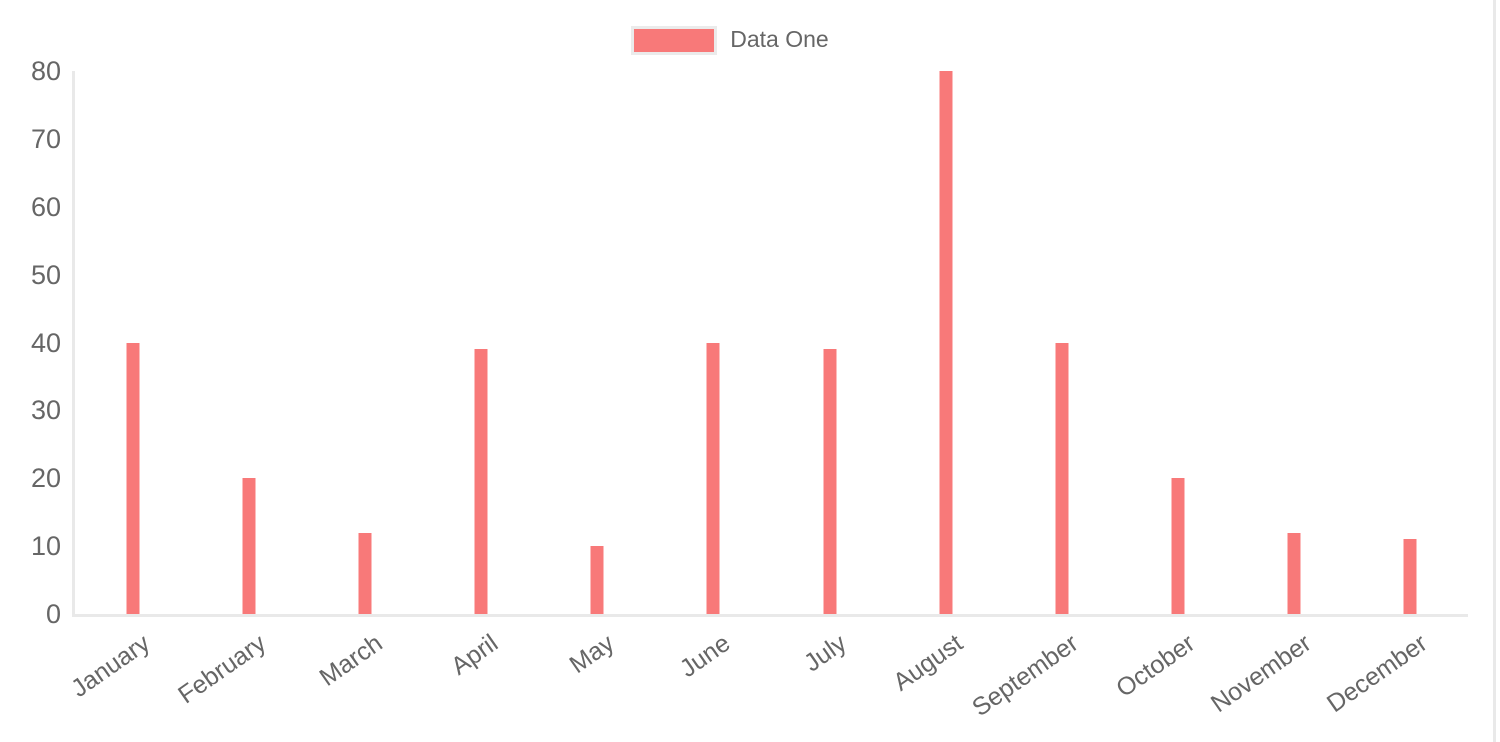 The image size is (1500, 742). Describe the element at coordinates (674, 40) in the screenshot. I see `legend-swatch-data-one` at that location.